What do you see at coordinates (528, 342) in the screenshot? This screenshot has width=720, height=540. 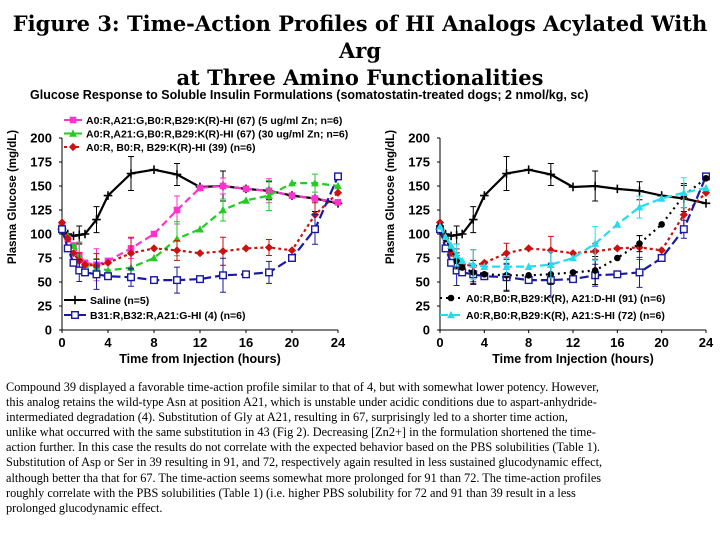 I see `x-tick-label: 8` at bounding box center [528, 342].